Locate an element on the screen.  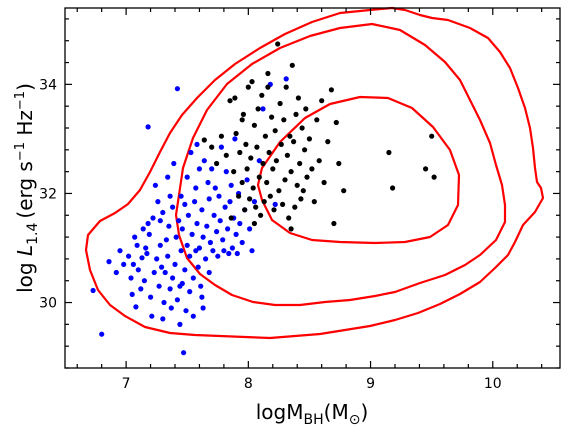
x-tick-label: 8 is located at coordinates (248, 384).